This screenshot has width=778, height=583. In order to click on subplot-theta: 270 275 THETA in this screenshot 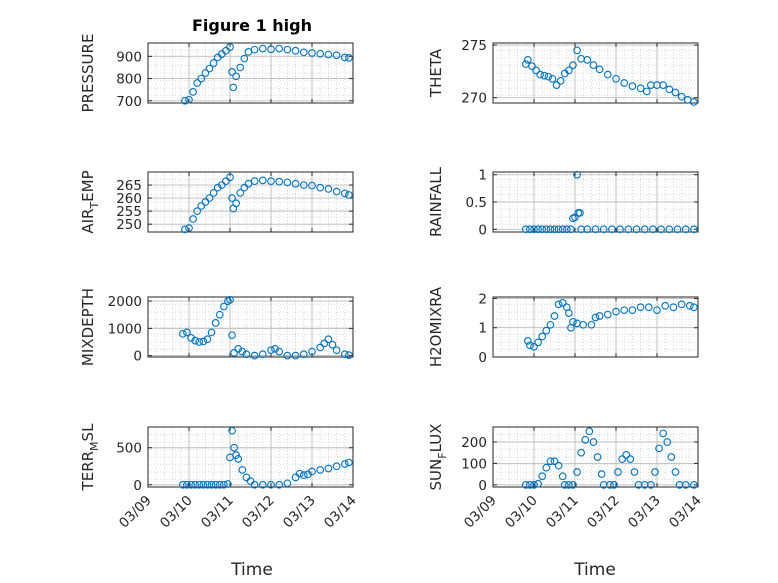, I will do `click(563, 72)`.